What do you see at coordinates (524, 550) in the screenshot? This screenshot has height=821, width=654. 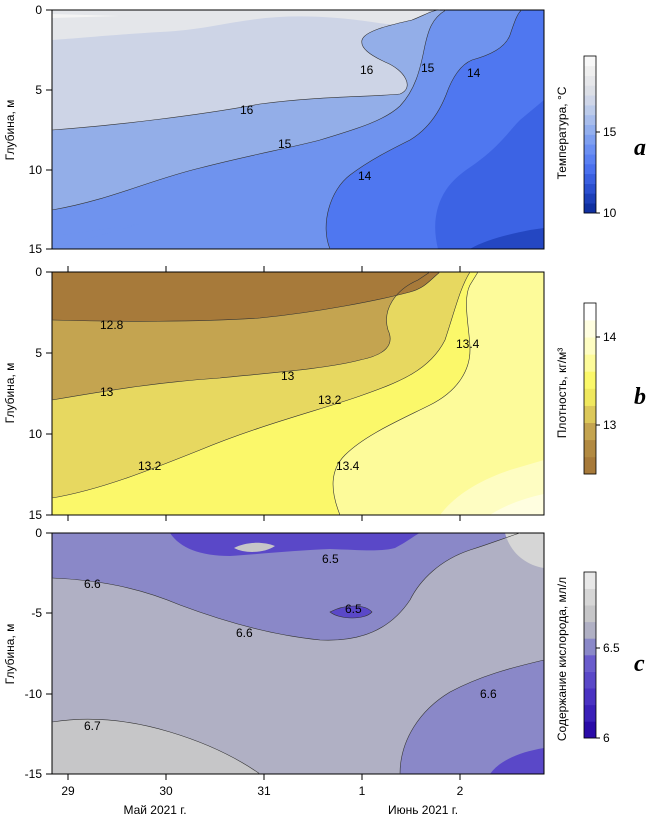 I see `oxy-band-6.8` at bounding box center [524, 550].